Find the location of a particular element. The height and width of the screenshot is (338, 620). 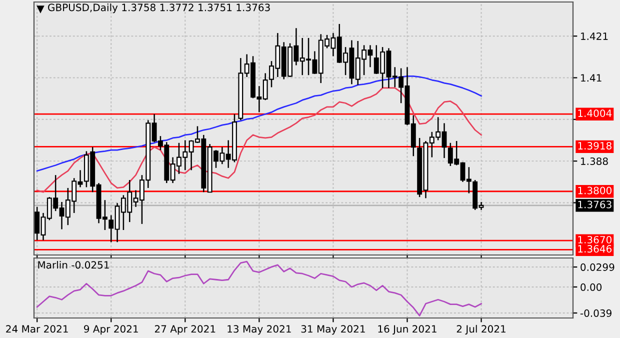

x-tick-label: 31 May 2021 is located at coordinates (333, 330).